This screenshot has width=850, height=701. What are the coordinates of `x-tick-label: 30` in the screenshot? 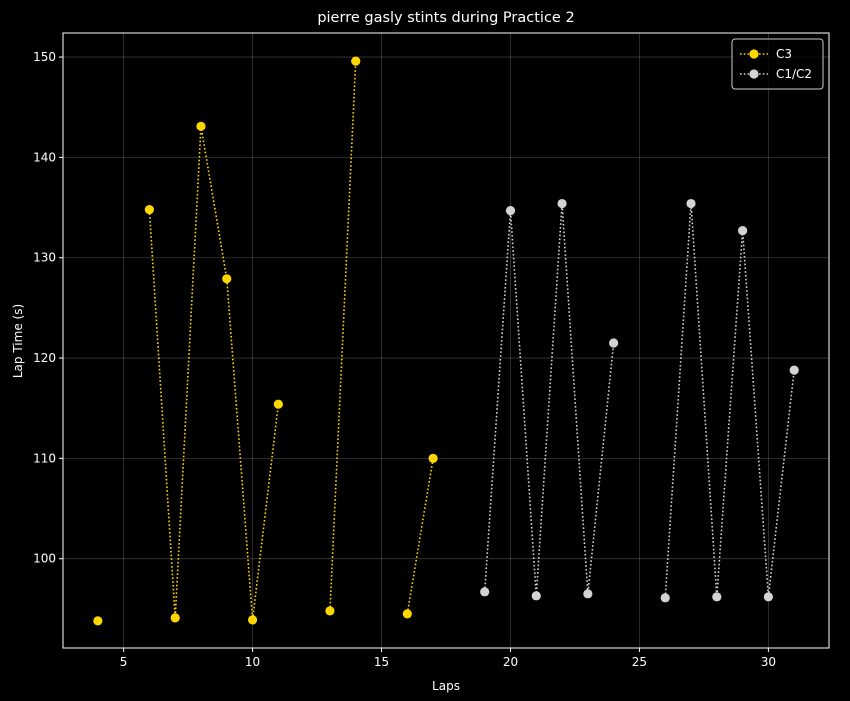 It's located at (768, 662).